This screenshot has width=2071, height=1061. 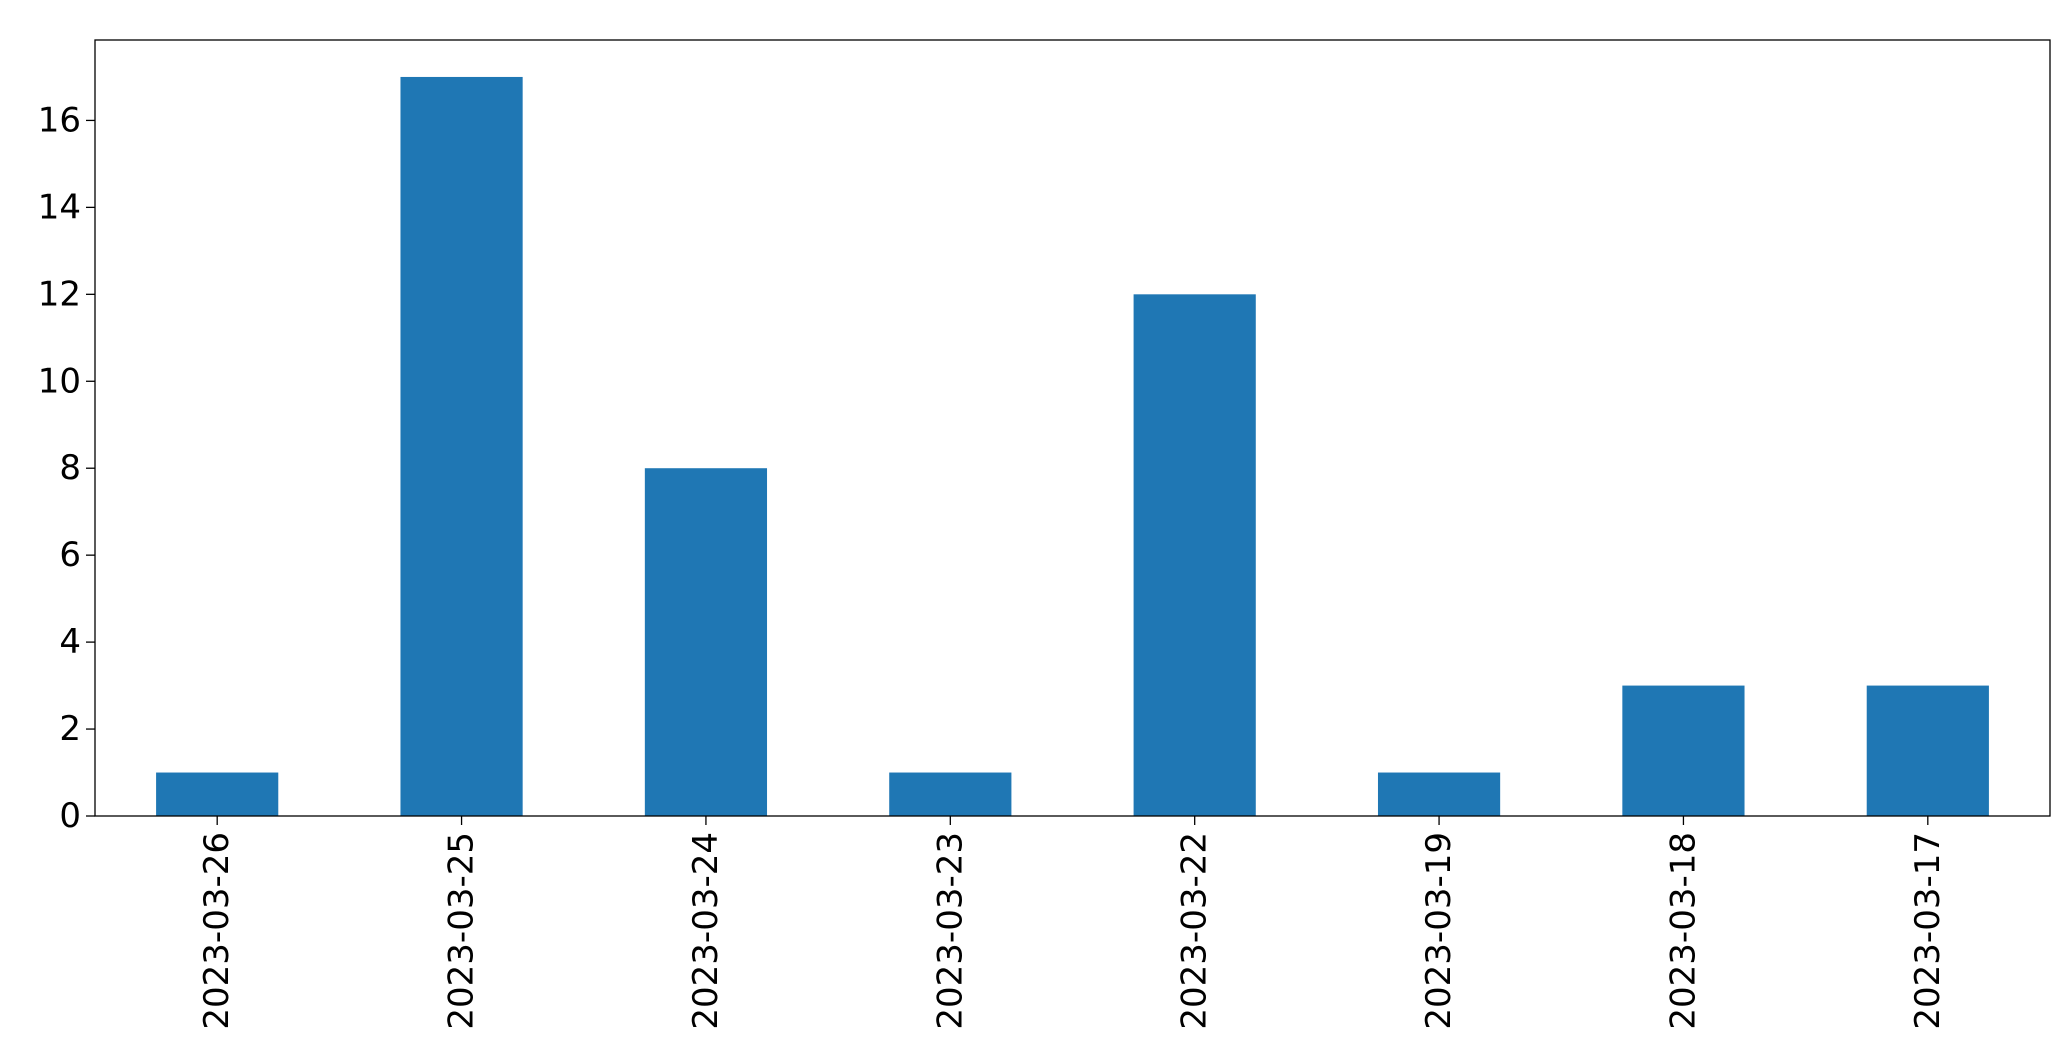 What do you see at coordinates (1439, 931) in the screenshot?
I see `x-tick-label: 2023-03-19` at bounding box center [1439, 931].